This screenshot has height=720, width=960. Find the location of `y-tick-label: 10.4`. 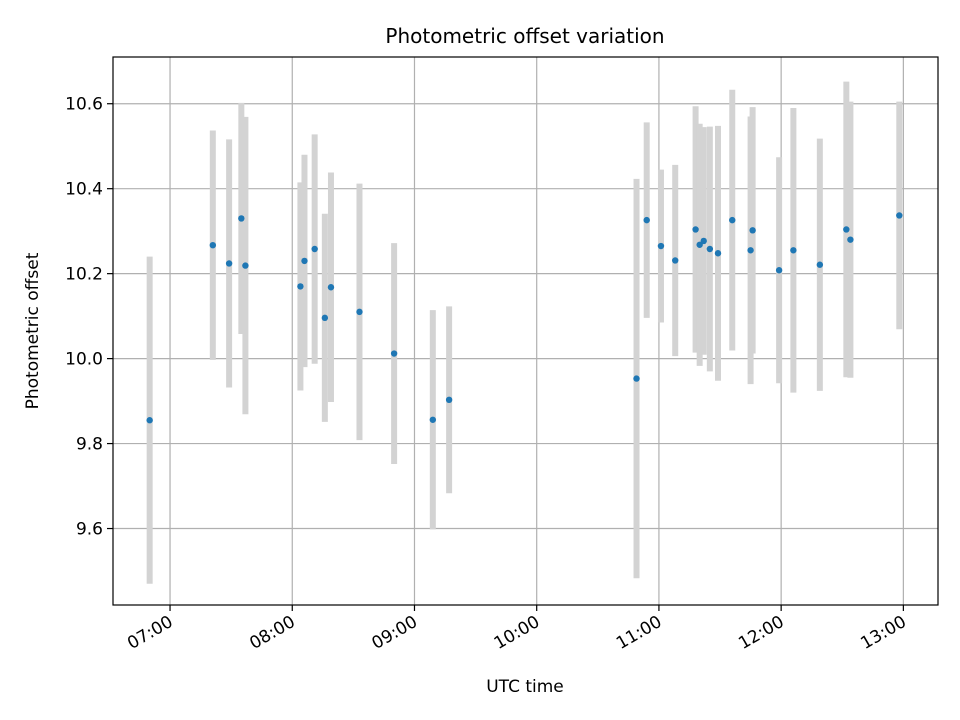

y-tick-label: 10.4 is located at coordinates (84, 190).